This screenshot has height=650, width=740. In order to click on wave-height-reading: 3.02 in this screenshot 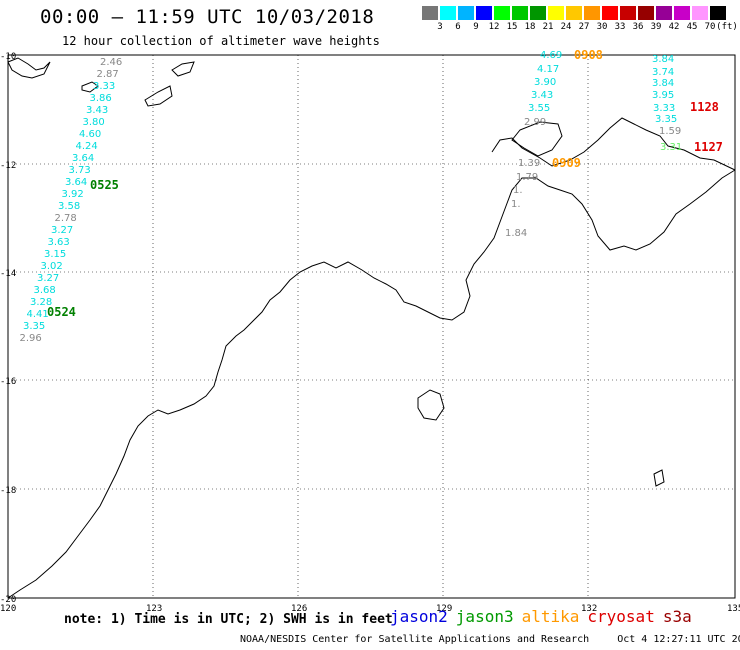, I will do `click(52, 266)`.